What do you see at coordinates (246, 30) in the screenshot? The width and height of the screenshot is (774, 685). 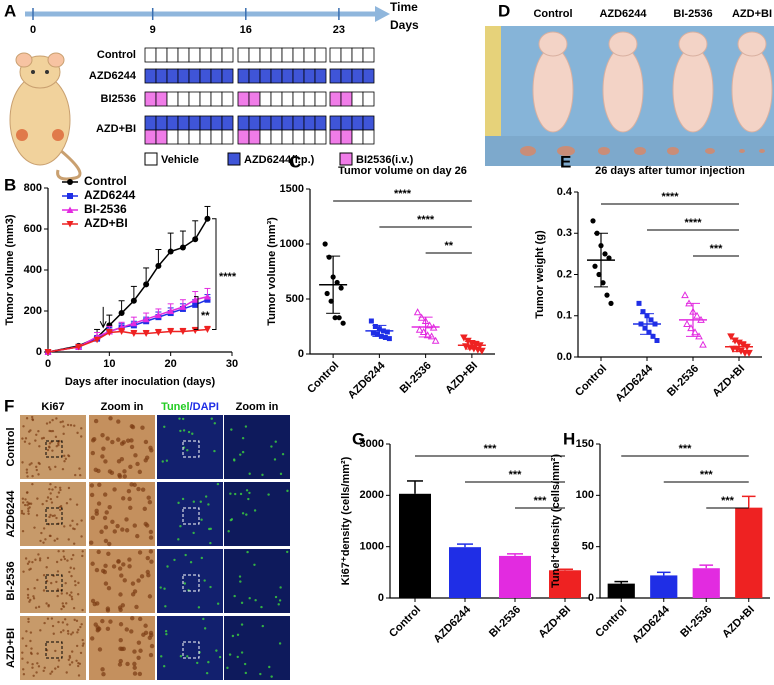 I see `timeline-tick-label: 16` at bounding box center [246, 30].